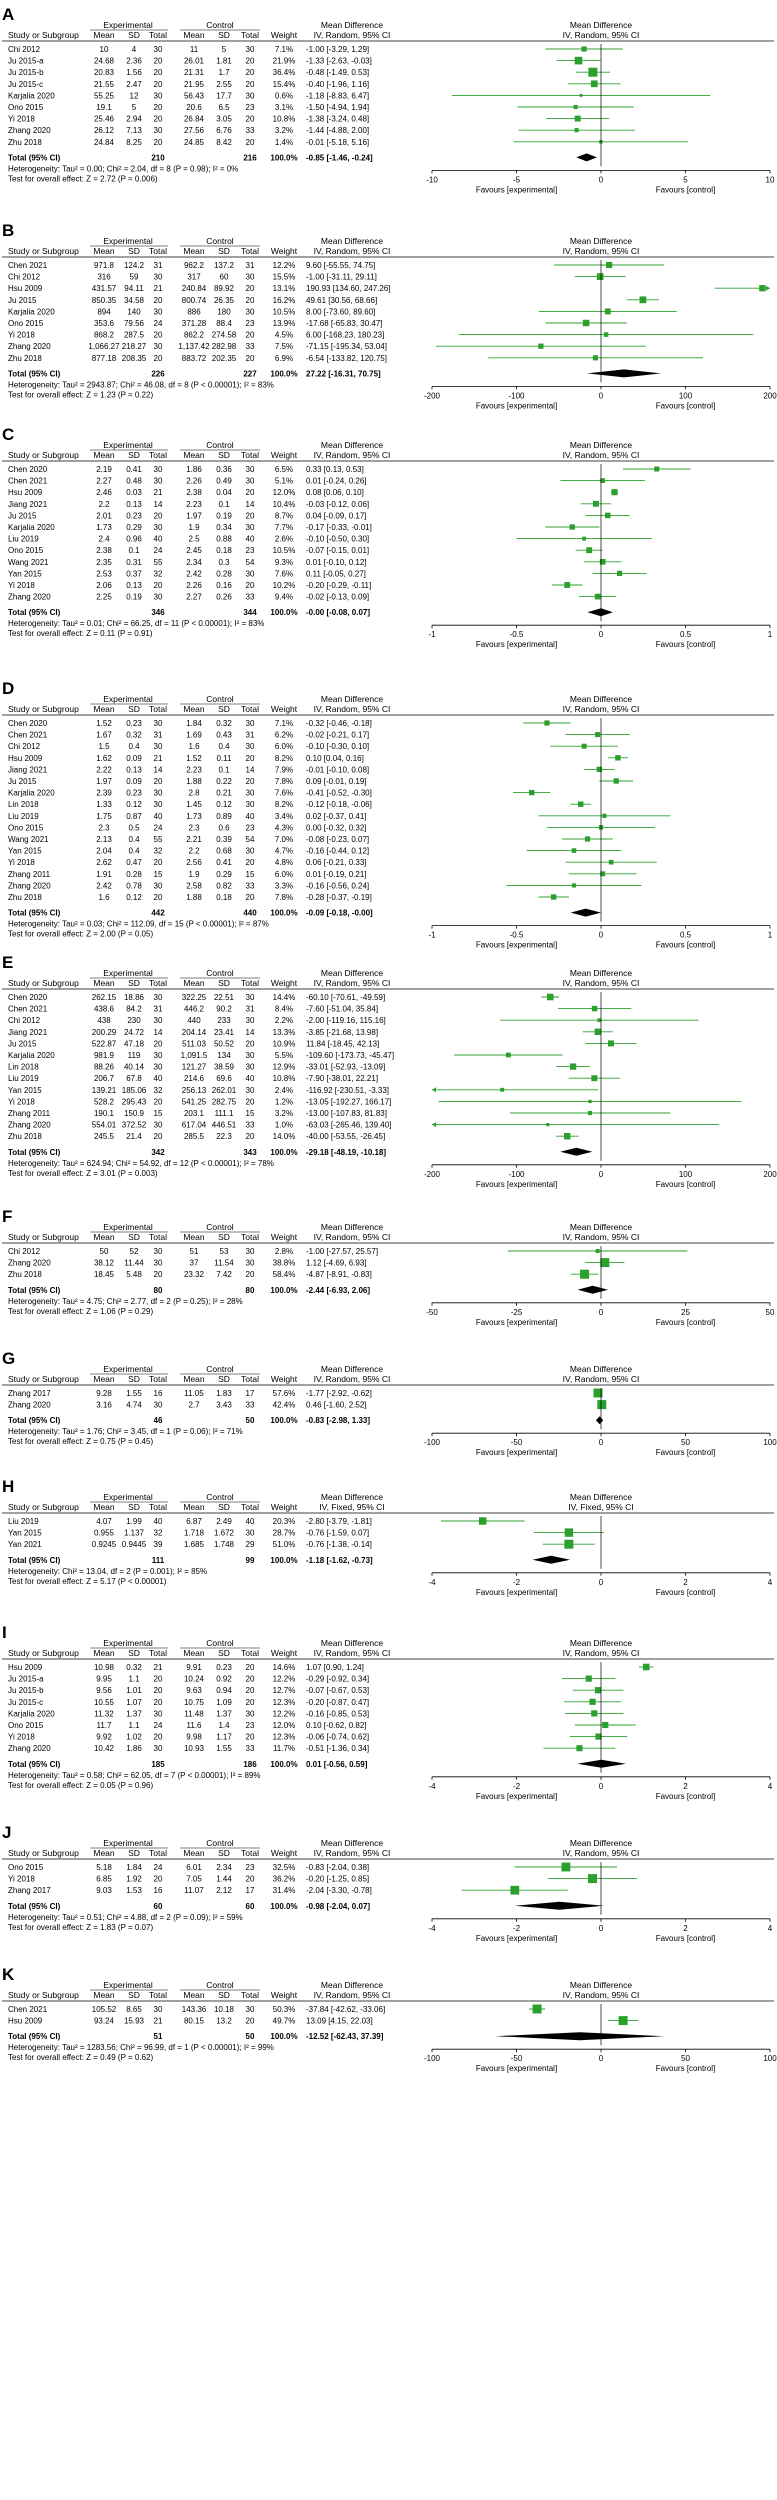 The height and width of the screenshot is (2500, 777). I want to click on total-label: Total (95% CI), so click(34, 1906).